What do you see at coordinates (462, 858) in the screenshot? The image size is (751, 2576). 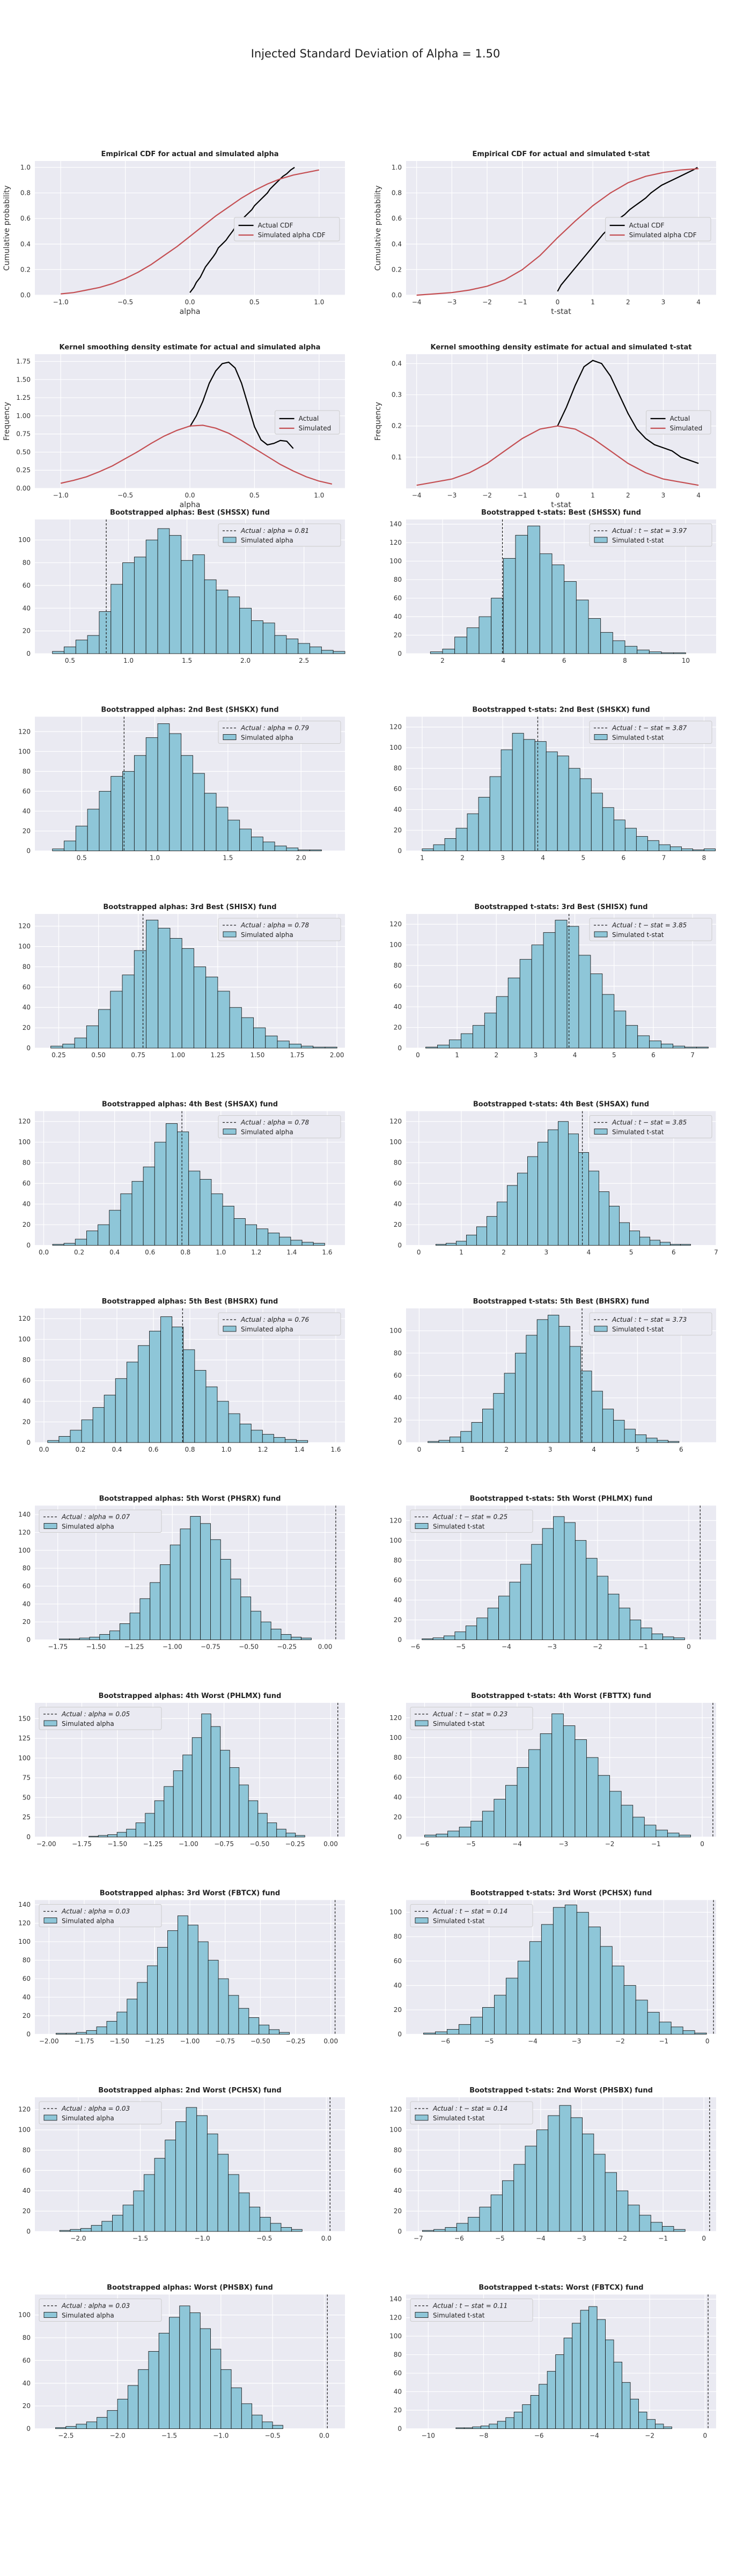 I see `x-tick-label: 2` at bounding box center [462, 858].